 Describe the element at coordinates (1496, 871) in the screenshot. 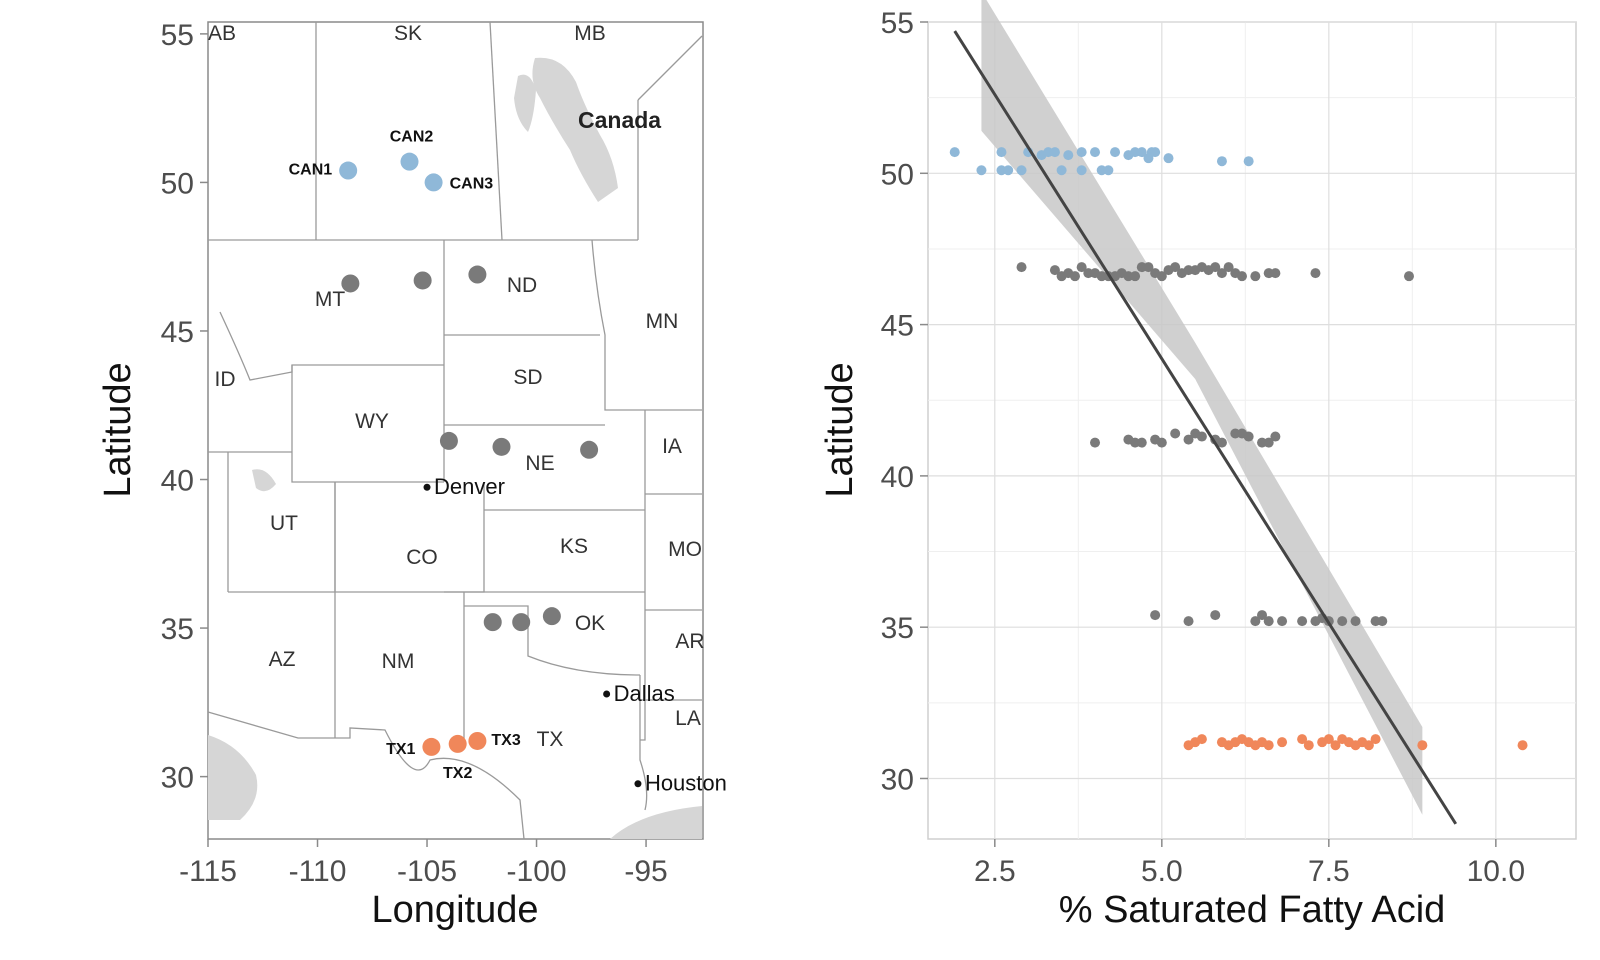

I see `scatter-x-tick-label: 10.0` at that location.